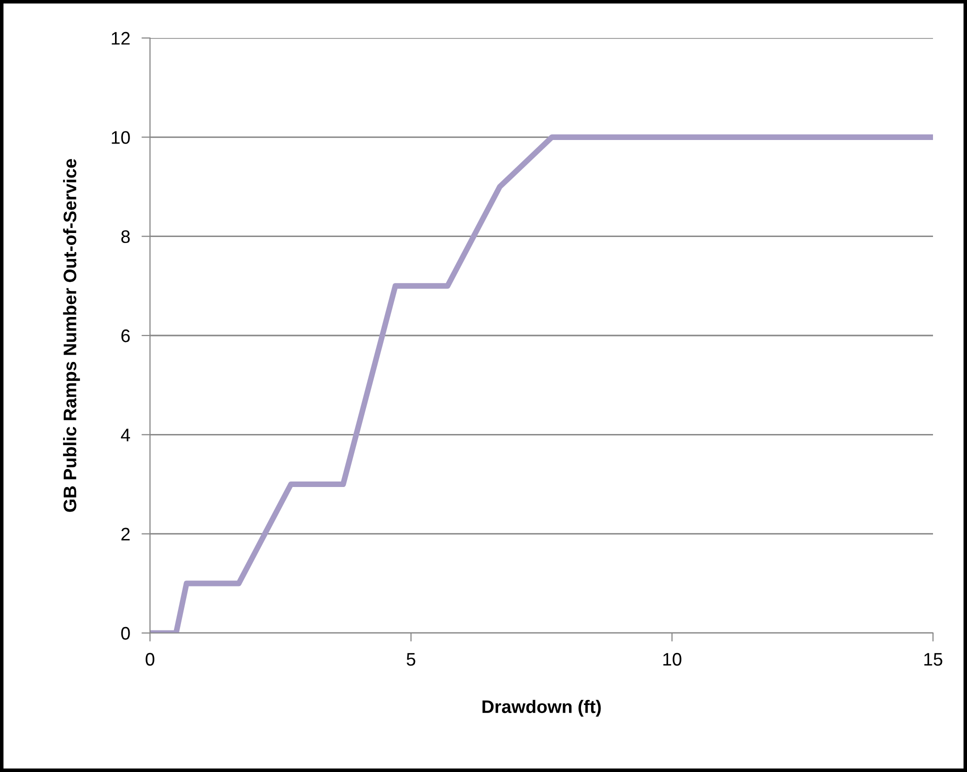  I want to click on y-tick-label: 0, so click(125, 633).